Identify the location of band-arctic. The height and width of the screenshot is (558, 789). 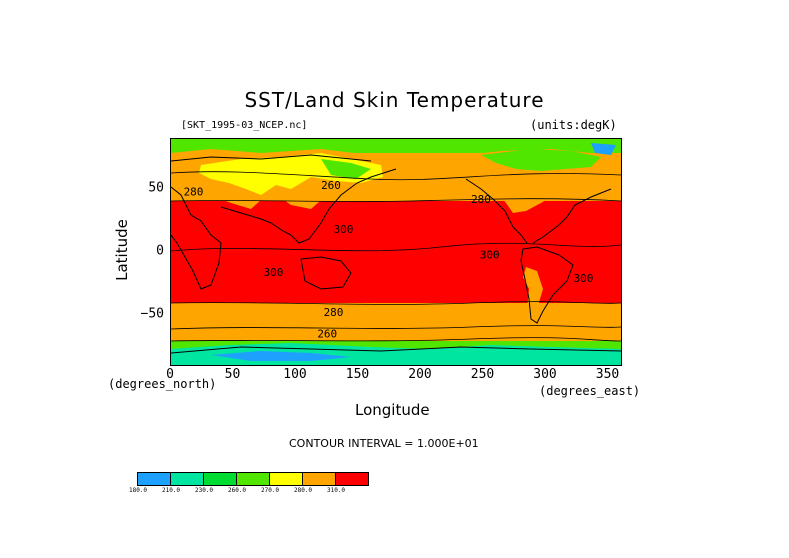
(396, 146).